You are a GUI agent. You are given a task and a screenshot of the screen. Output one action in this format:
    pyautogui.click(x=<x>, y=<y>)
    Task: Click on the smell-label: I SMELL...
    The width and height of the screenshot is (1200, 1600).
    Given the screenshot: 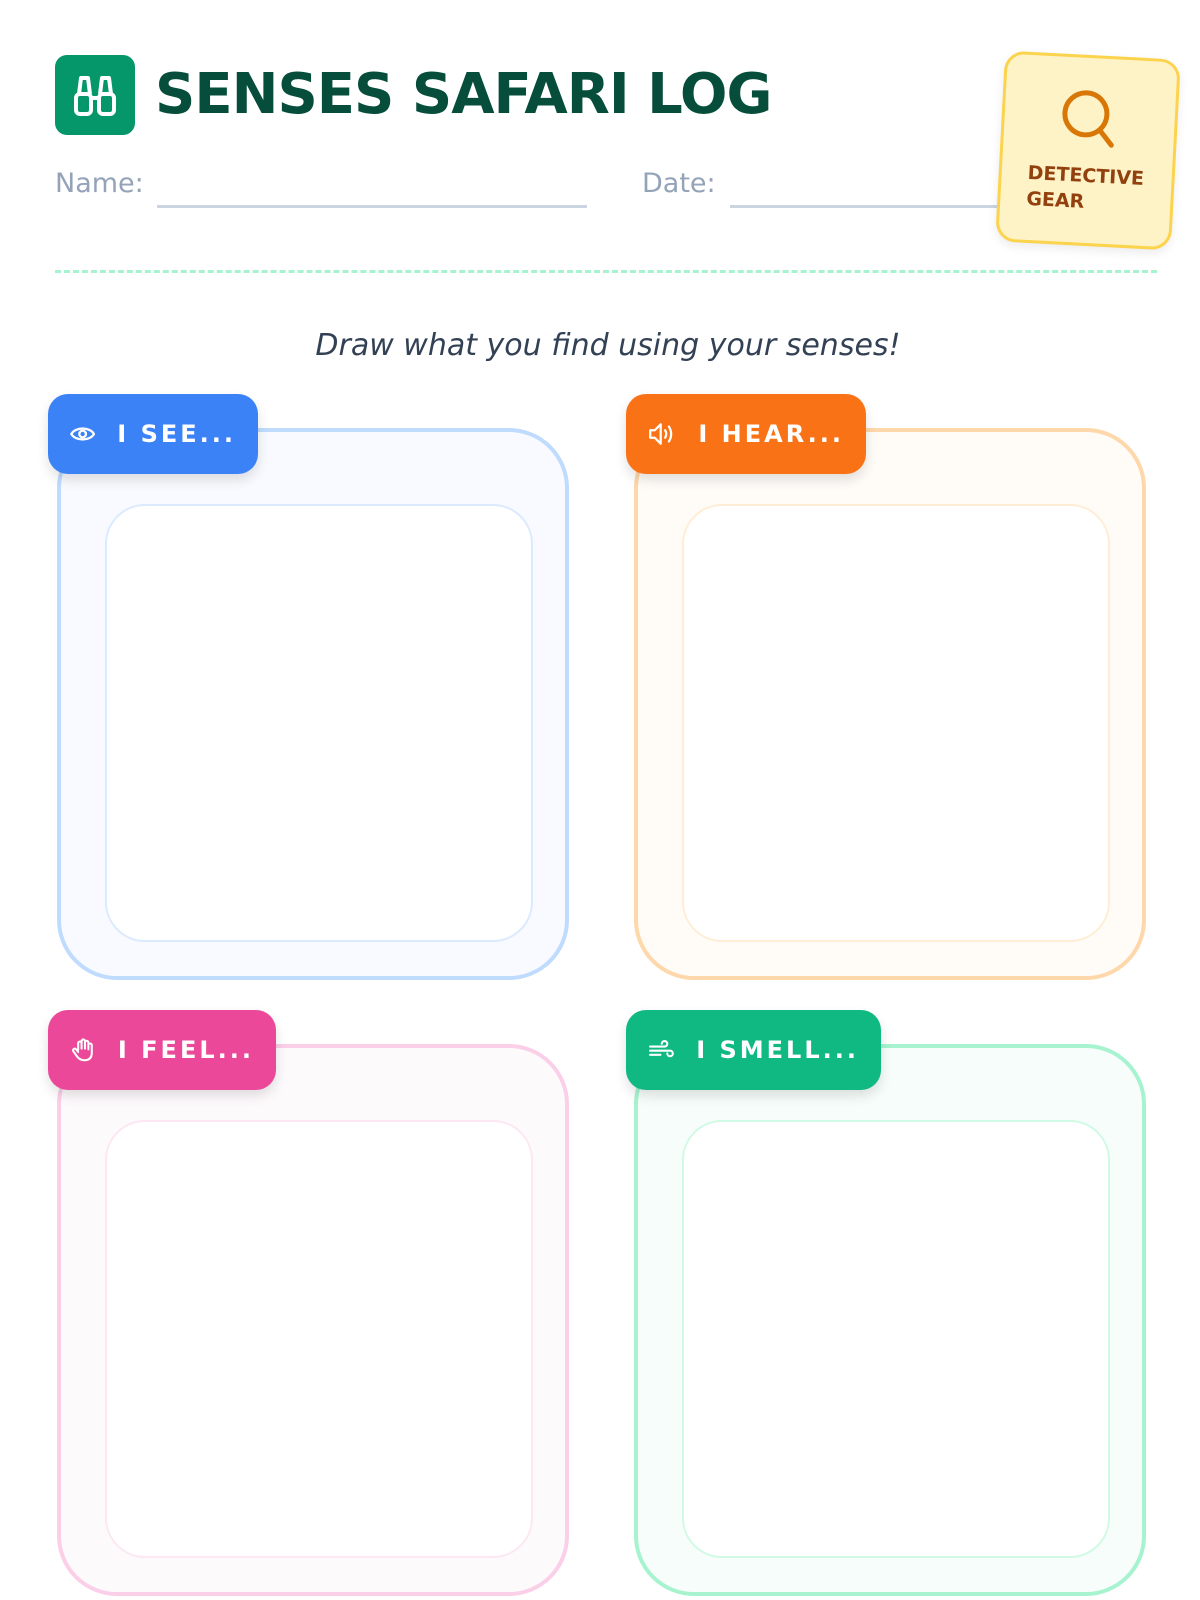 What is the action you would take?
    pyautogui.click(x=777, y=1050)
    